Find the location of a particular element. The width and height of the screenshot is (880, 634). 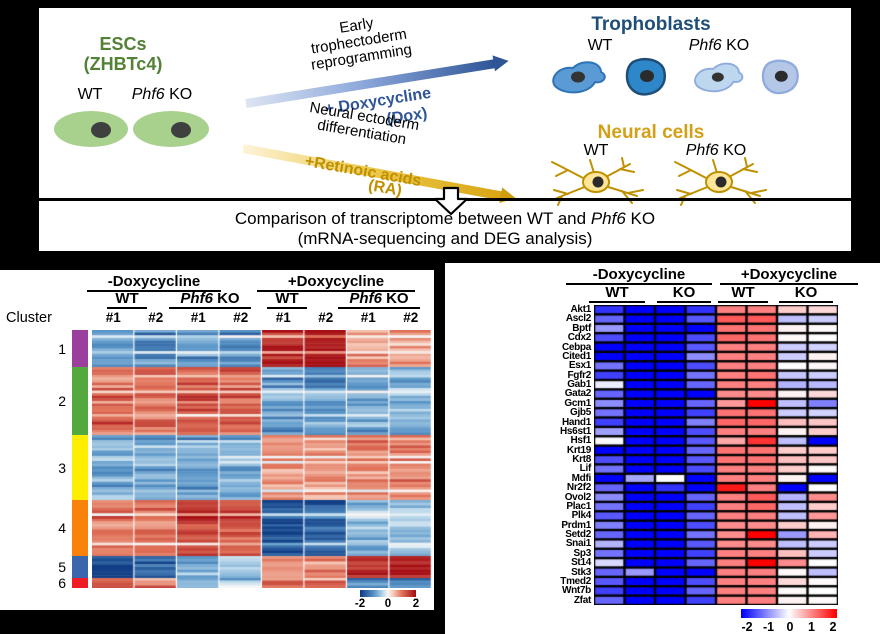

troph-ko-spread-nucleus is located at coordinates (717, 77).